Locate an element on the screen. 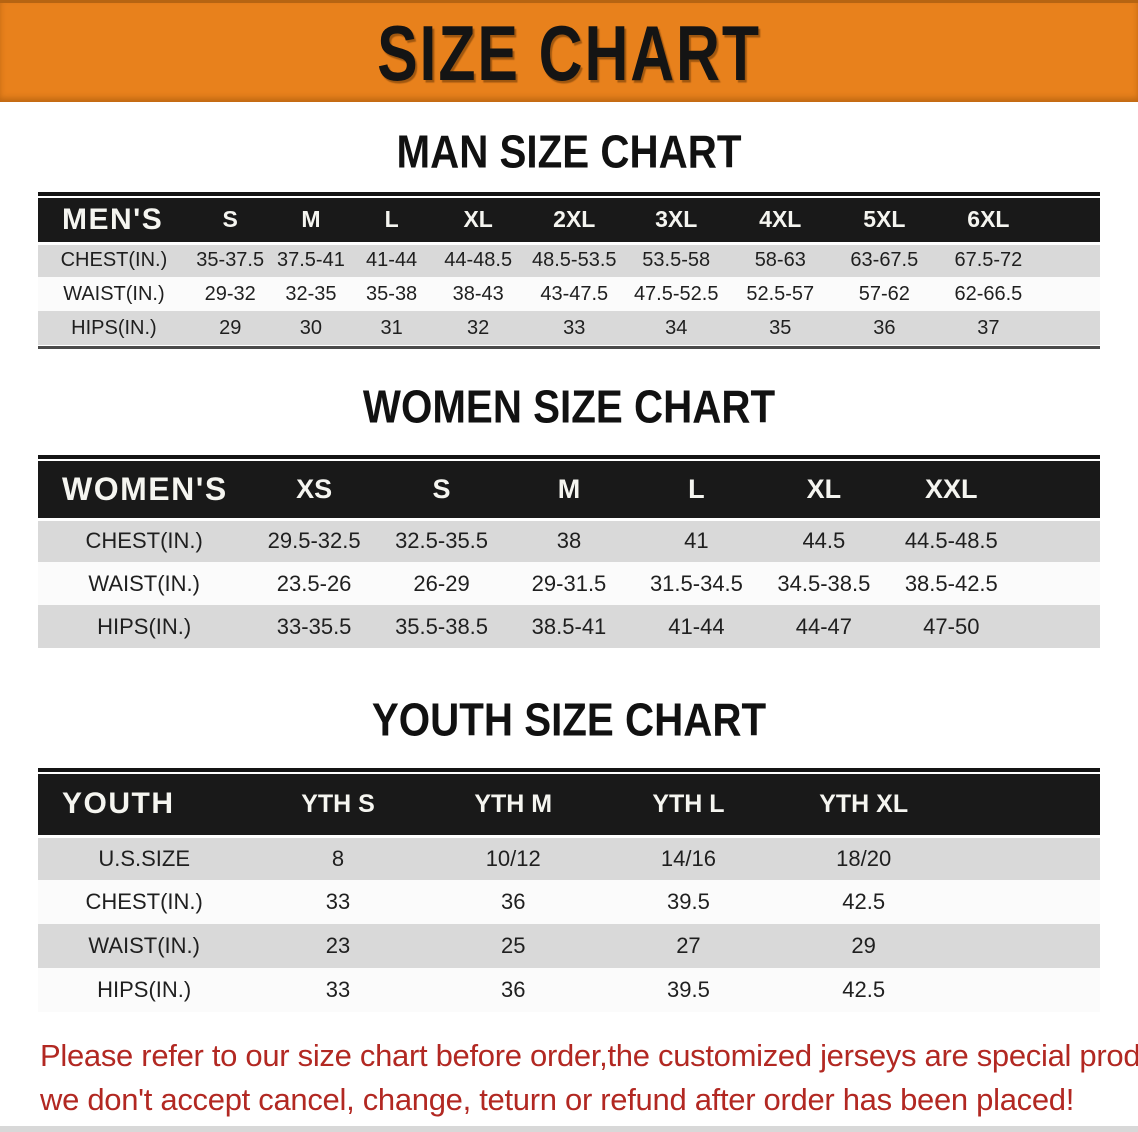 The width and height of the screenshot is (1138, 1132). size-column-header: S is located at coordinates (441, 491).